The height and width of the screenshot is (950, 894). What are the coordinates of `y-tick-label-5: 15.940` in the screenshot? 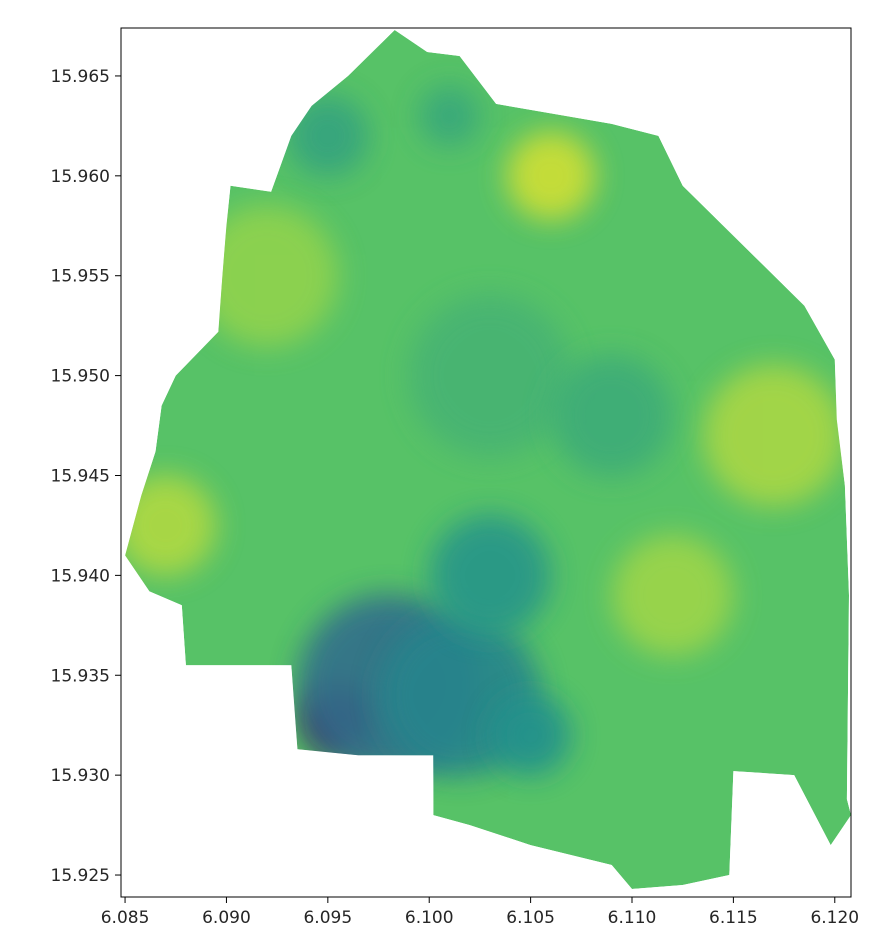 It's located at (80, 576).